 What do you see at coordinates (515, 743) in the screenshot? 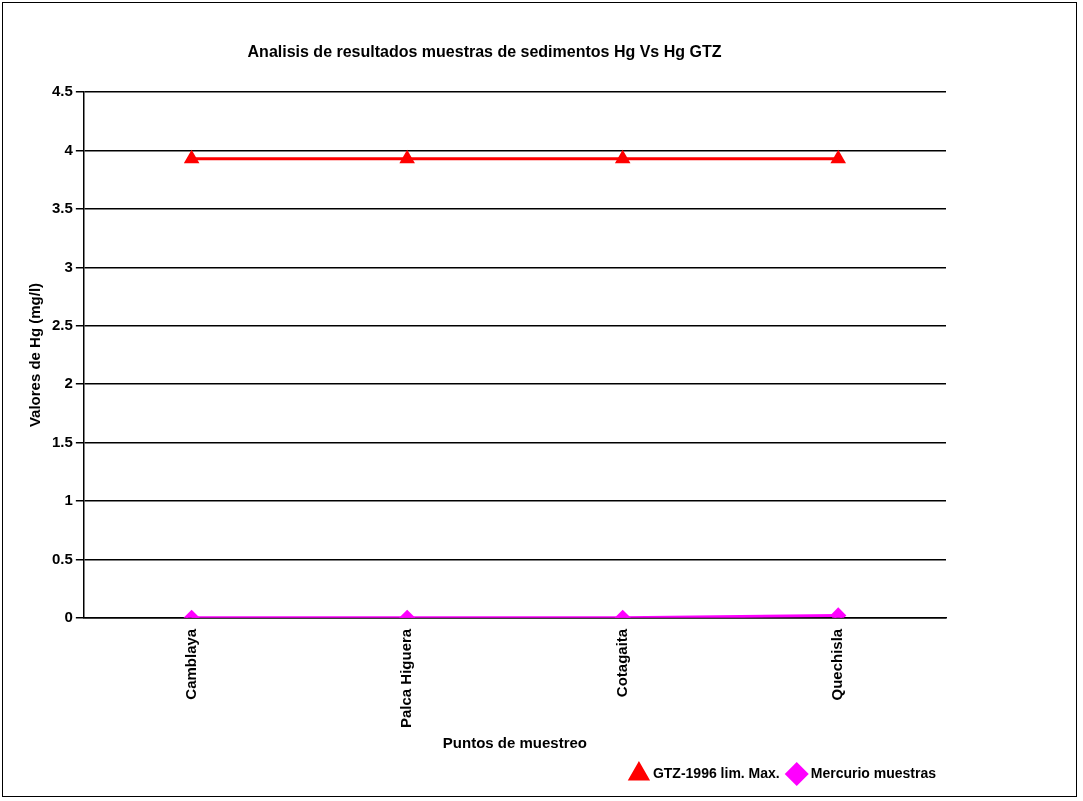
I see `x-axis-title: Puntos de muestreo` at bounding box center [515, 743].